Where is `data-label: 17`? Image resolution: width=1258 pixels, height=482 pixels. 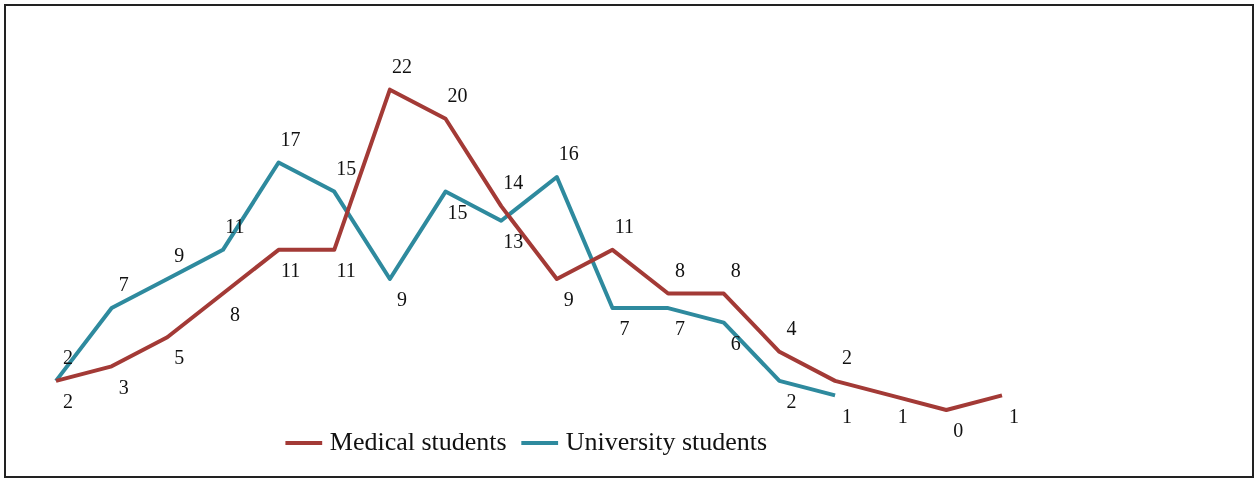 data-label: 17 is located at coordinates (290, 138).